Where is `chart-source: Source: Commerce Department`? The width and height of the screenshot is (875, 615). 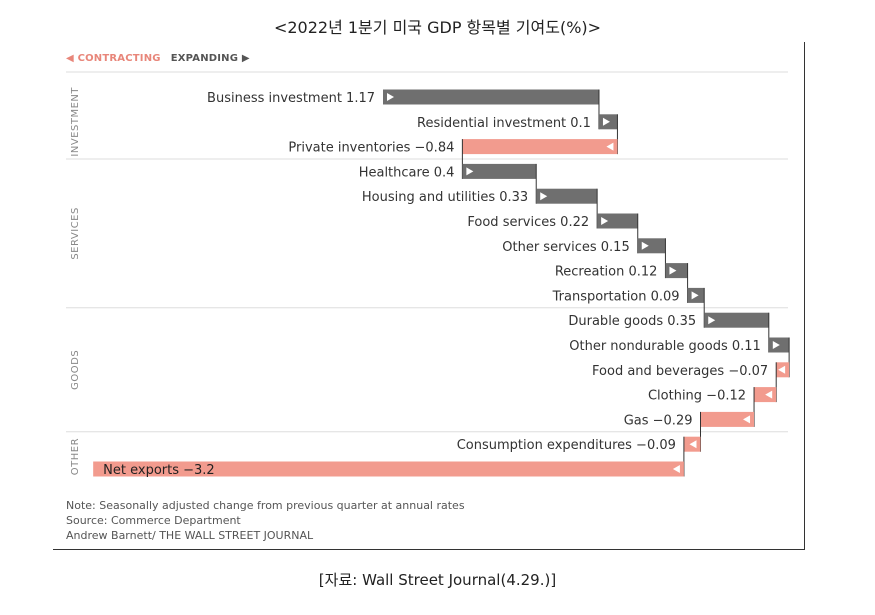
chart-source: Source: Commerce Department is located at coordinates (153, 520).